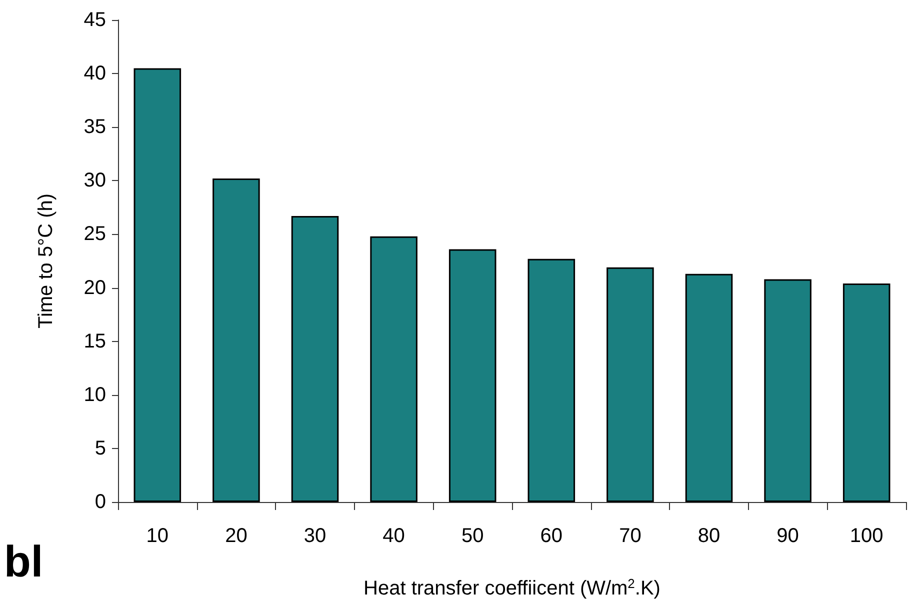 The width and height of the screenshot is (916, 616). Describe the element at coordinates (867, 536) in the screenshot. I see `x-tick-label: 100` at that location.